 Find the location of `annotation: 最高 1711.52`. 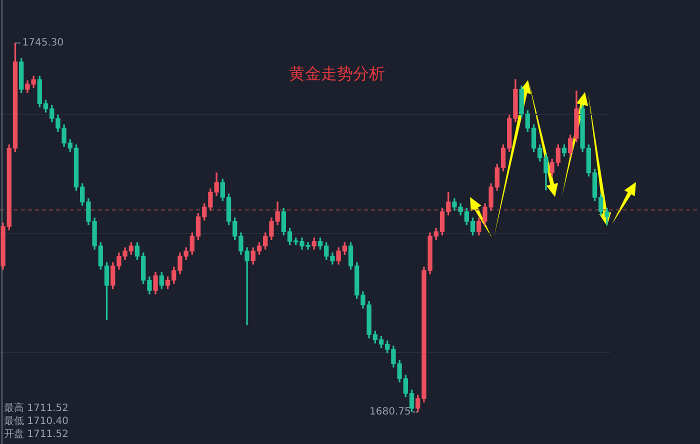

annotation: 最高 1711.52 is located at coordinates (36, 408).